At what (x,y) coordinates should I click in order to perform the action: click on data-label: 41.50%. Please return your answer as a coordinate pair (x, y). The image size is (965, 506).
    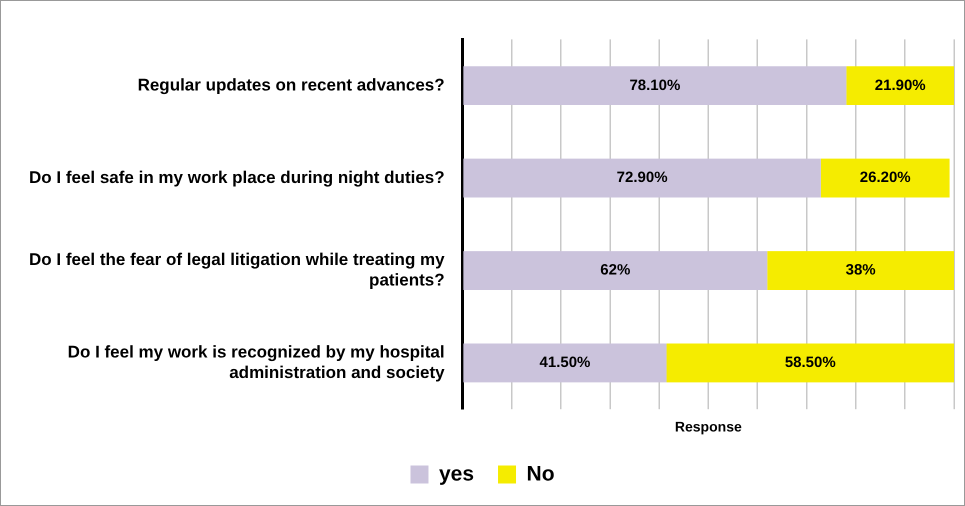
    Looking at the image, I should click on (565, 363).